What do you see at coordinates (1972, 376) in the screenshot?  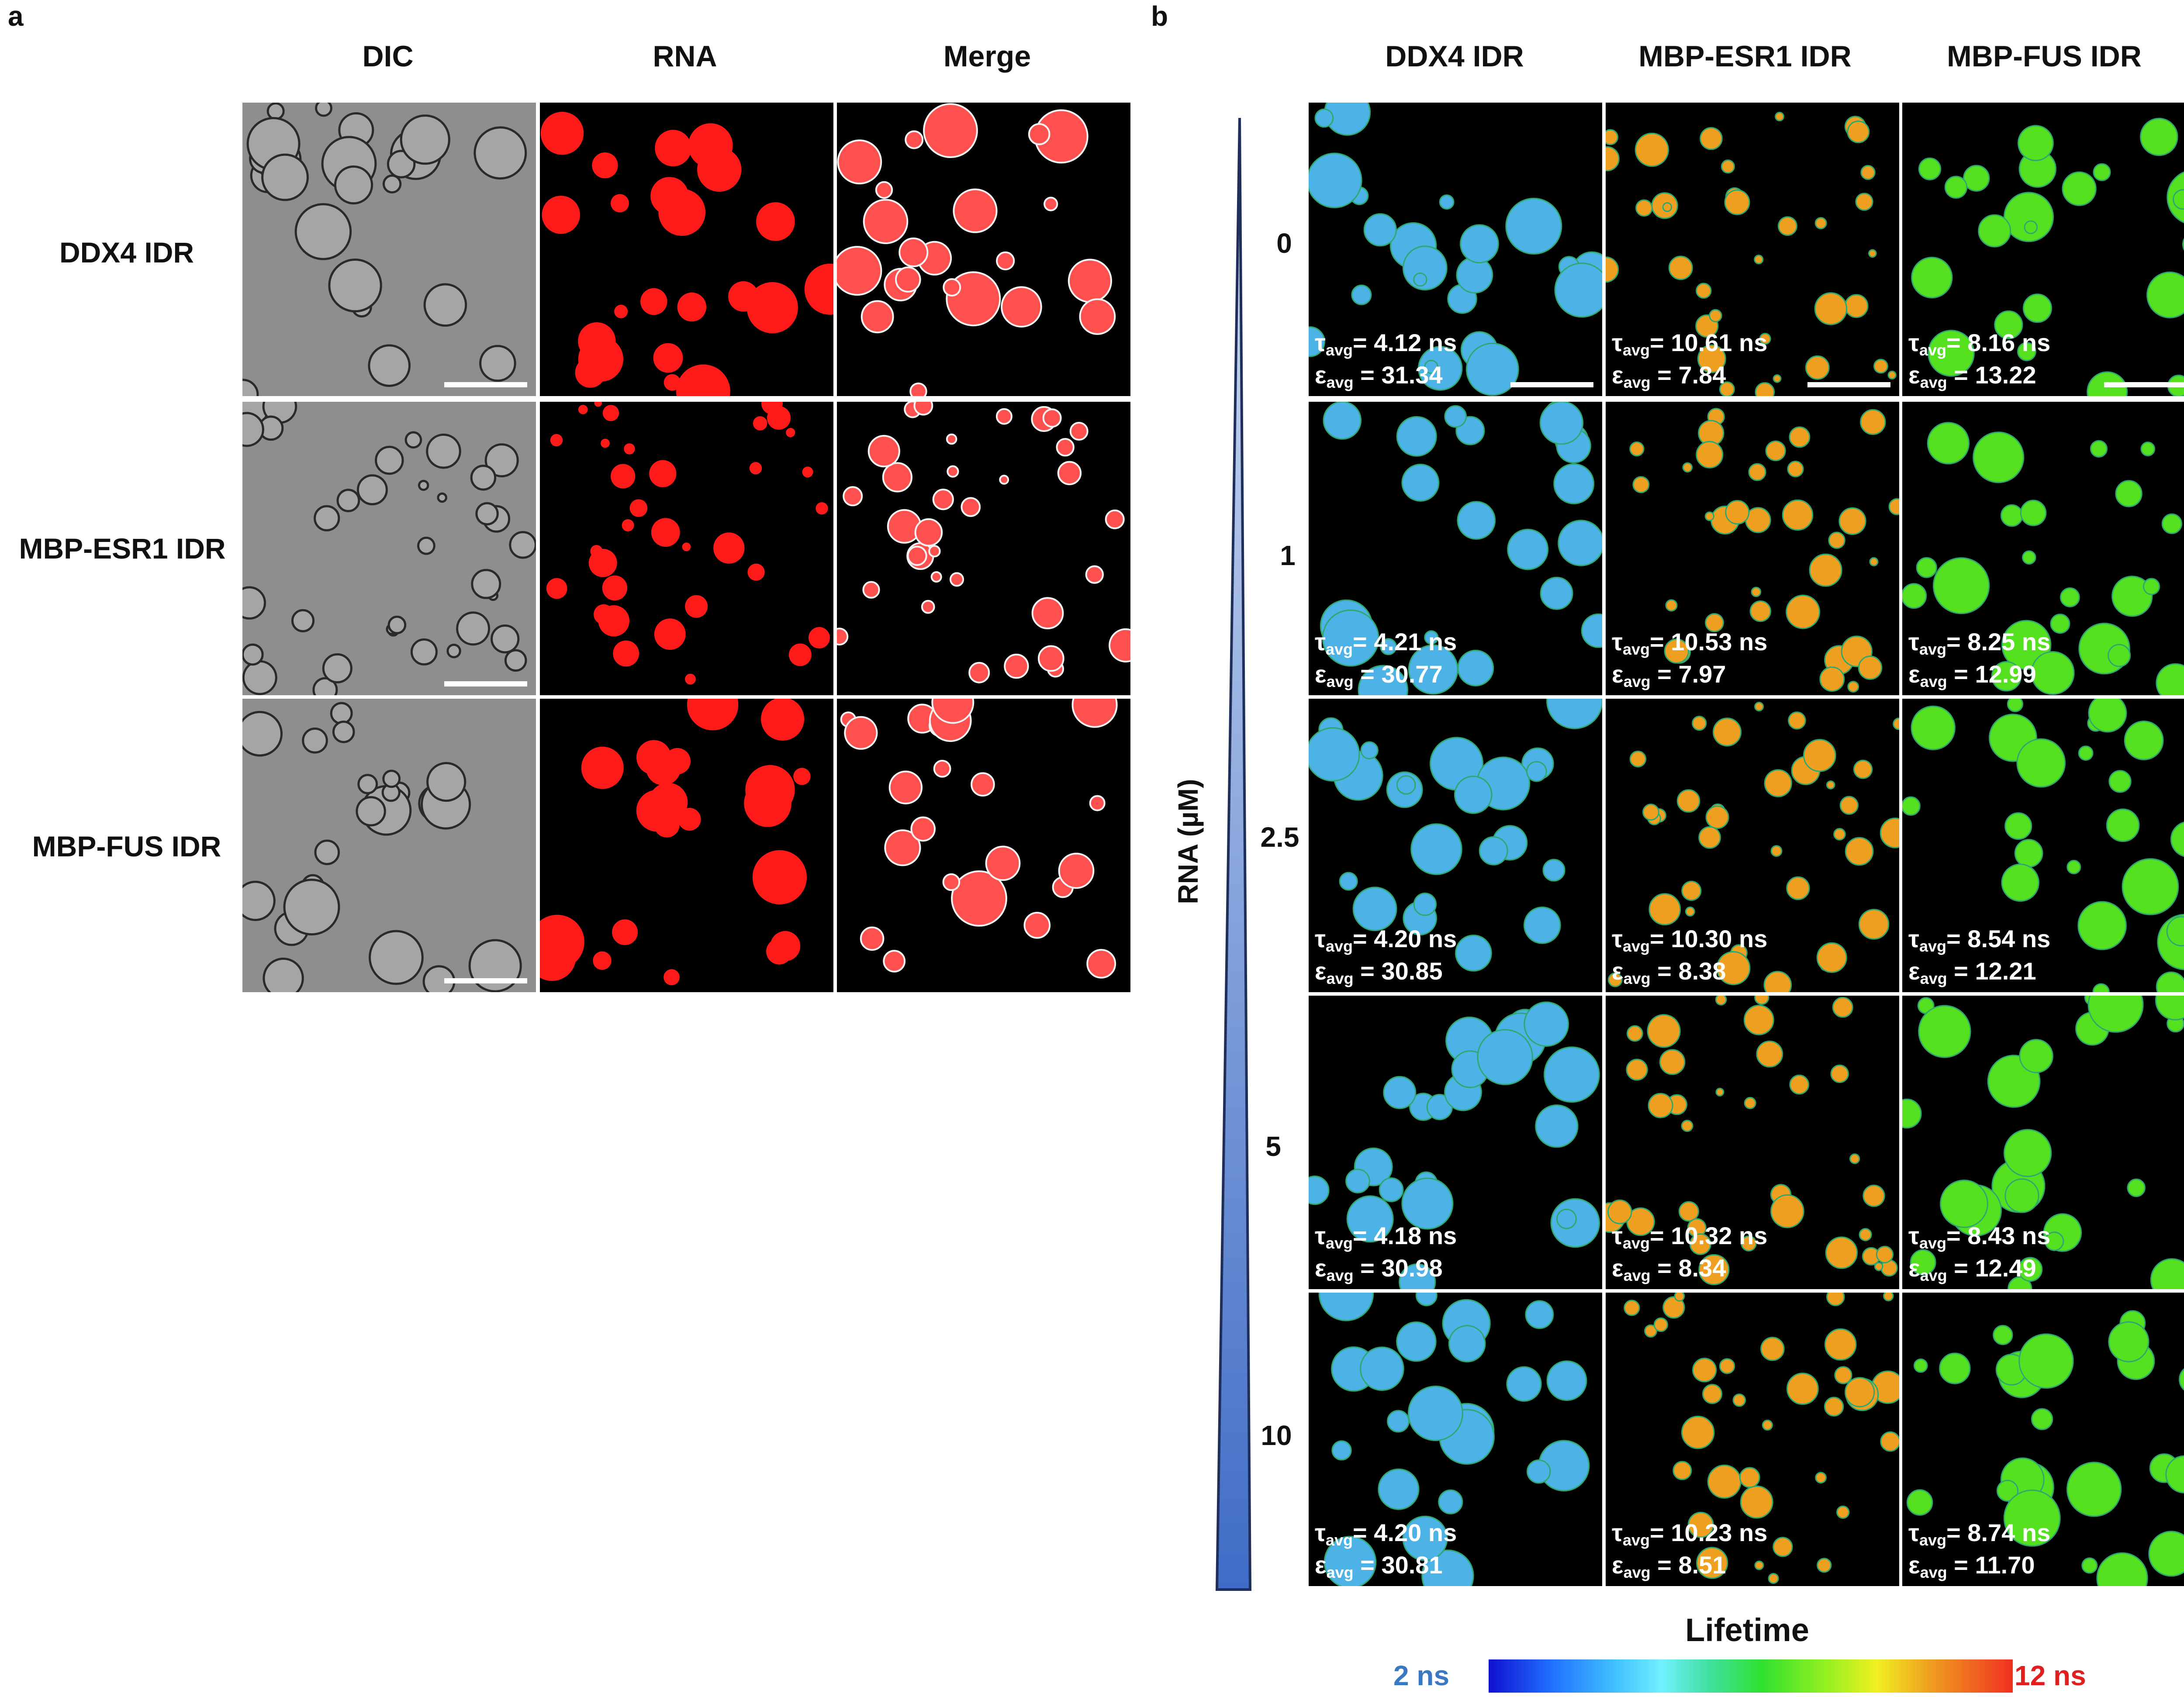 I see `eps-avg-label: εavg = 13.22` at bounding box center [1972, 376].